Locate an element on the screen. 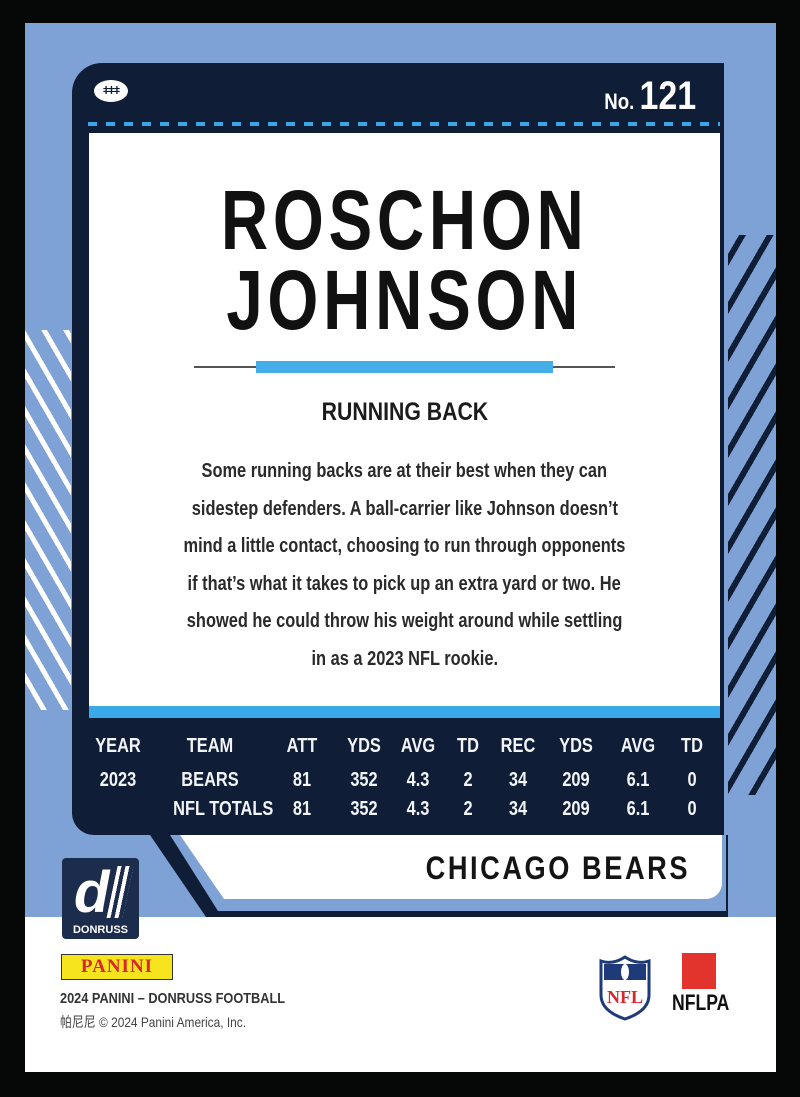 Image resolution: width=800 pixels, height=1097 pixels. copyright-line: 帕尼尼 © 2024 Panini America, Inc. is located at coordinates (153, 1022).